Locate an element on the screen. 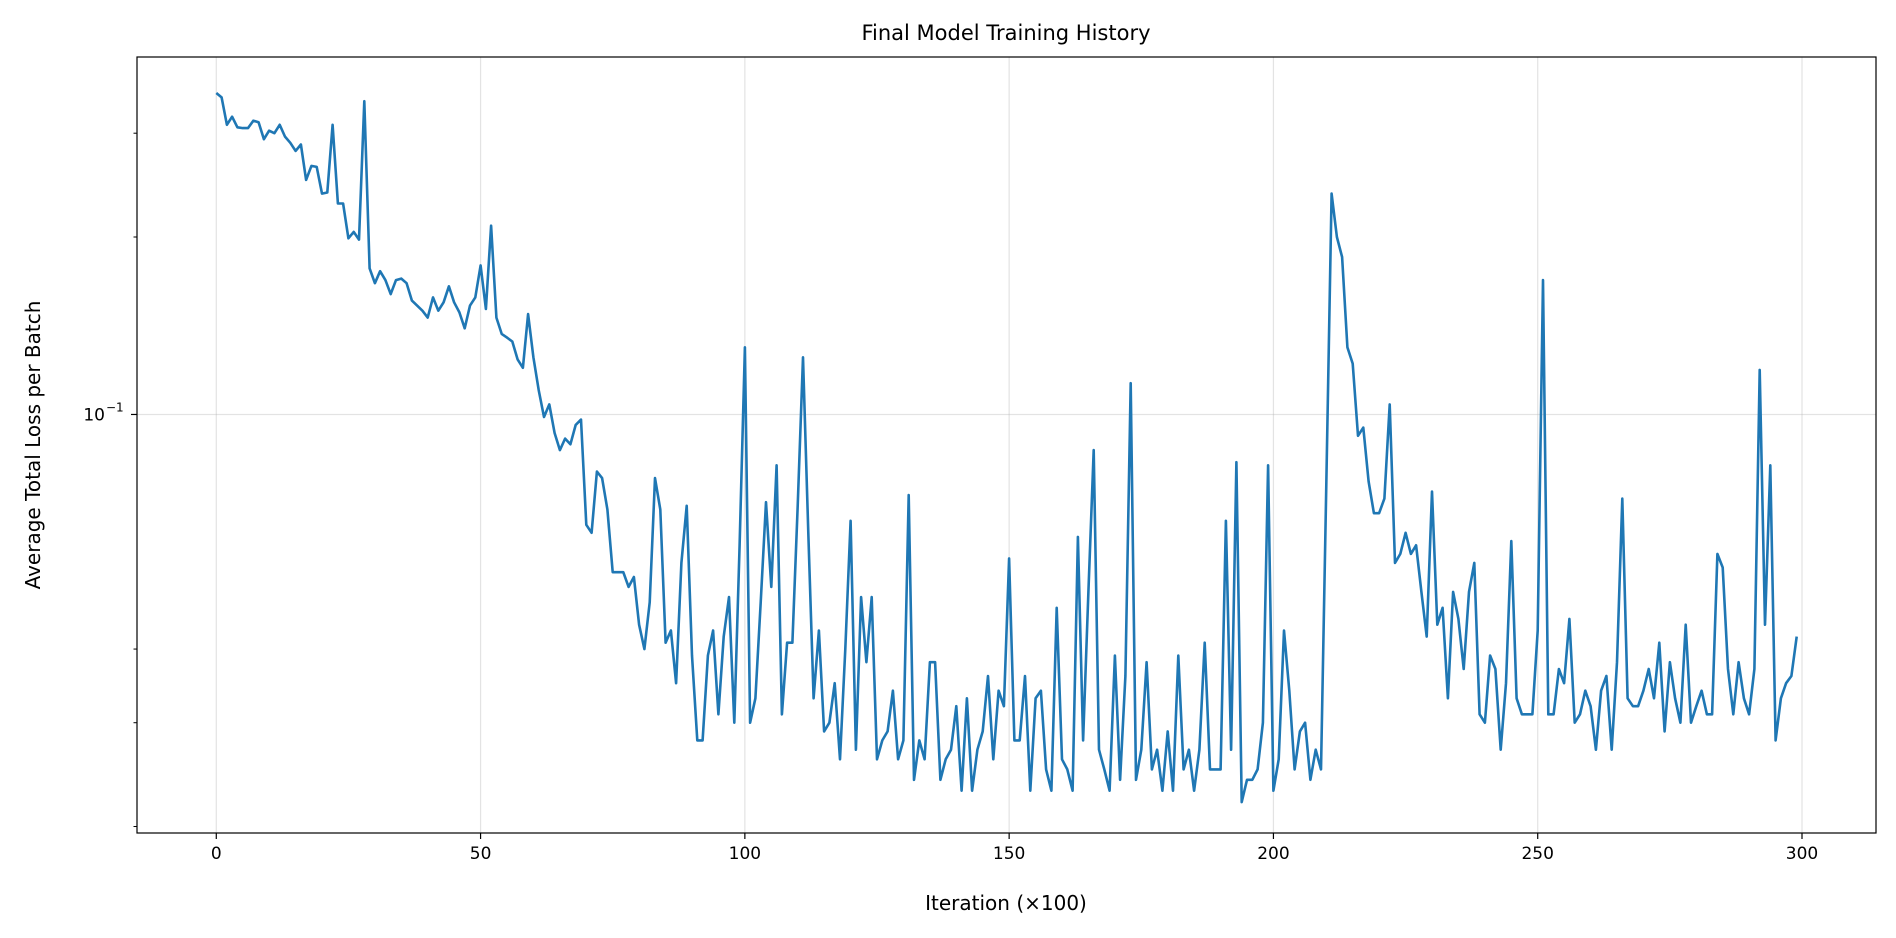 This screenshot has width=1896, height=938. y-tick-label: 10 is located at coordinates (94, 415).